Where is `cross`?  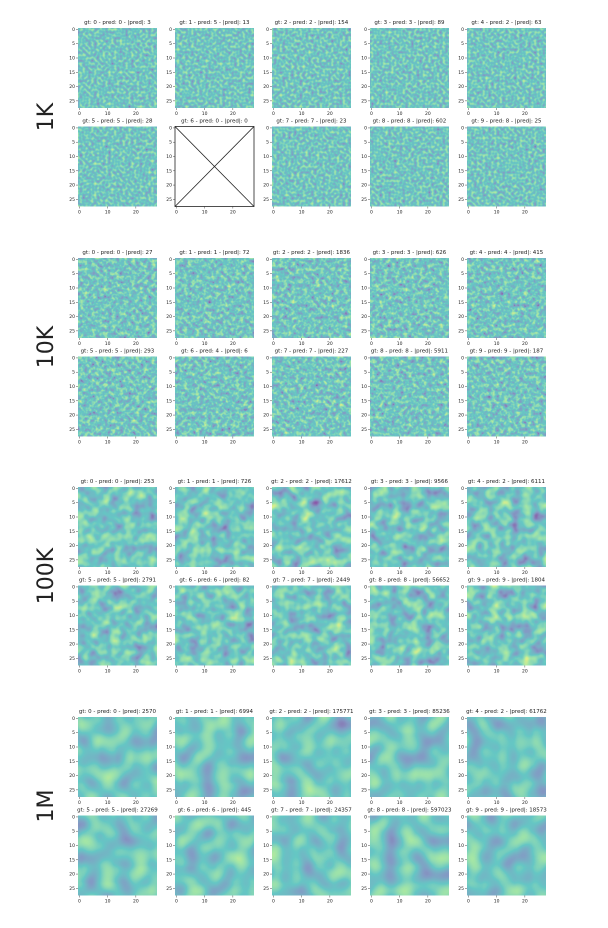 cross is located at coordinates (214, 166).